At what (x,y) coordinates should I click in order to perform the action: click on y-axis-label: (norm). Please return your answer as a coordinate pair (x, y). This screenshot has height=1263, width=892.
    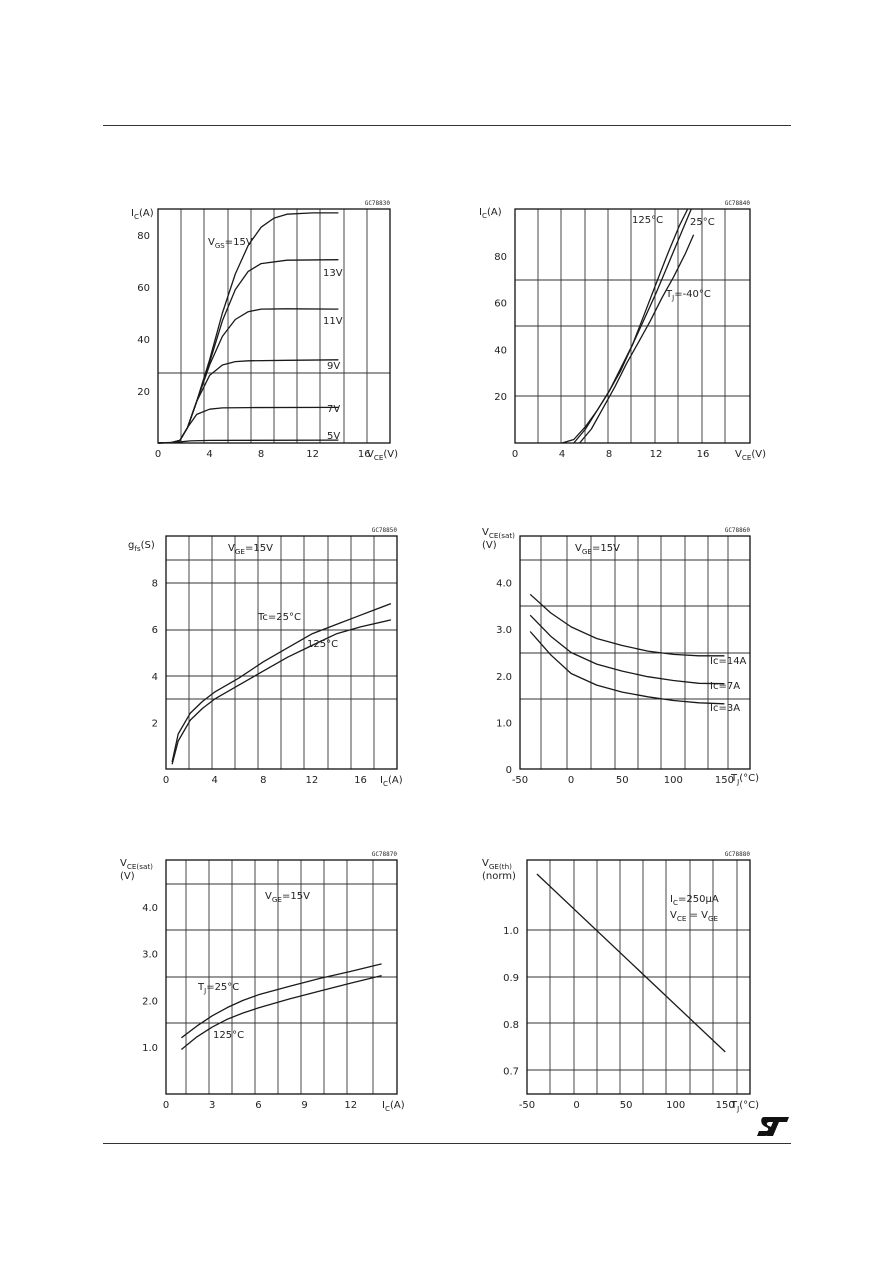
    Looking at the image, I should click on (499, 876).